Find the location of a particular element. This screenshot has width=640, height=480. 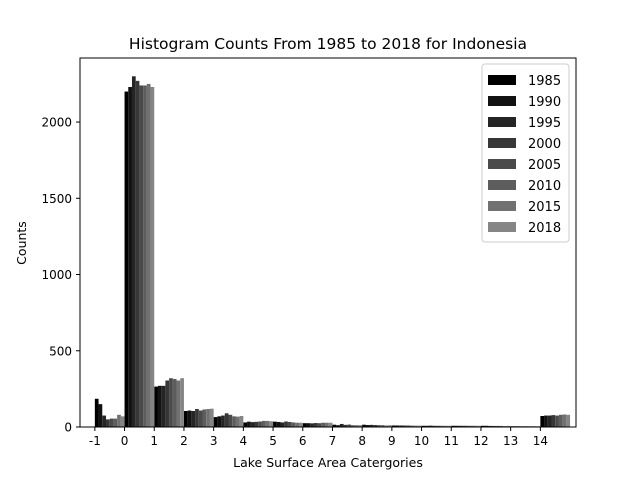

x-axis-label: Lake Surface Area Catergories is located at coordinates (328, 462).